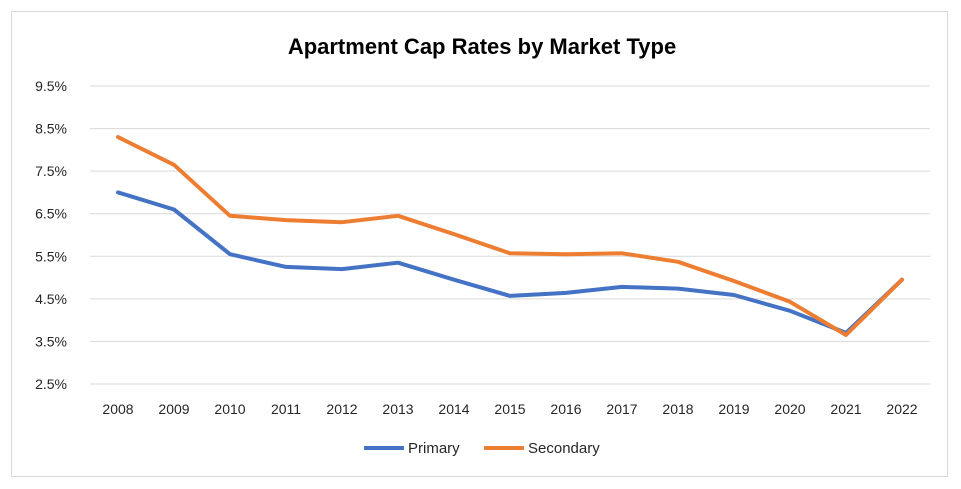 The image size is (961, 489). Describe the element at coordinates (621, 409) in the screenshot. I see `x-tick-label: 2017` at that location.